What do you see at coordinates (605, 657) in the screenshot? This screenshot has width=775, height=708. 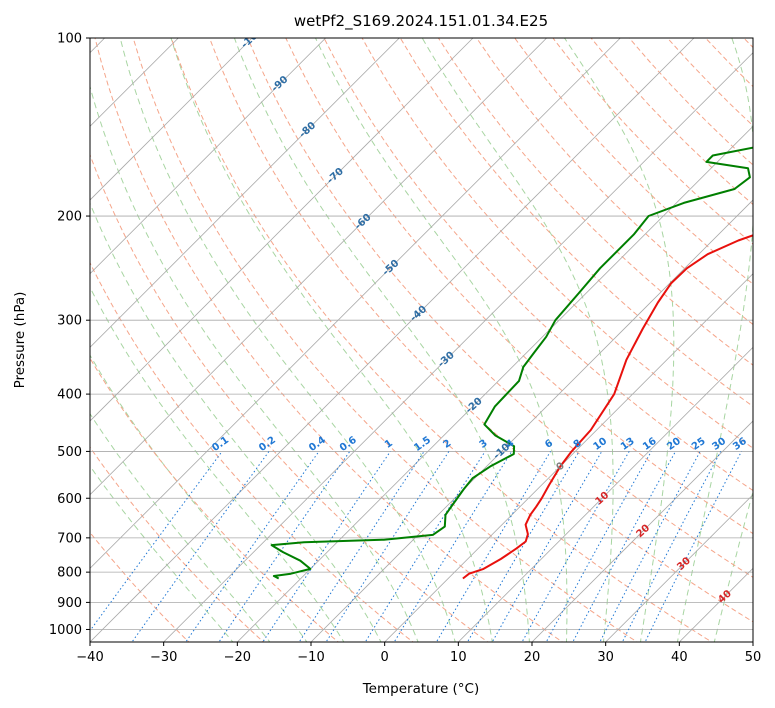 I see `x-tick-label: 30` at bounding box center [605, 657].